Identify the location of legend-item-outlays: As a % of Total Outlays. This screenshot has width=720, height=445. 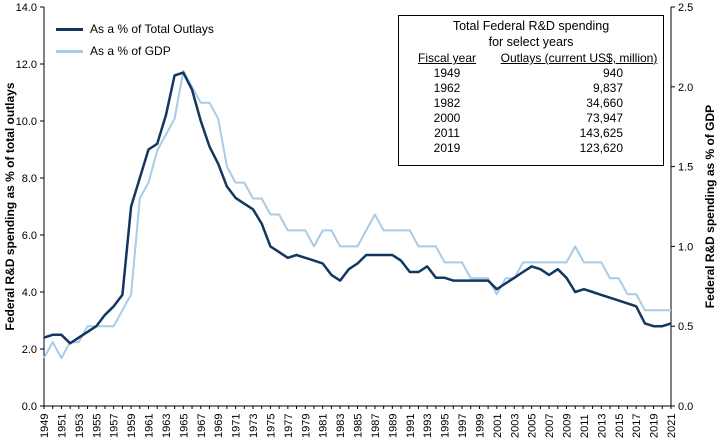
(135, 29).